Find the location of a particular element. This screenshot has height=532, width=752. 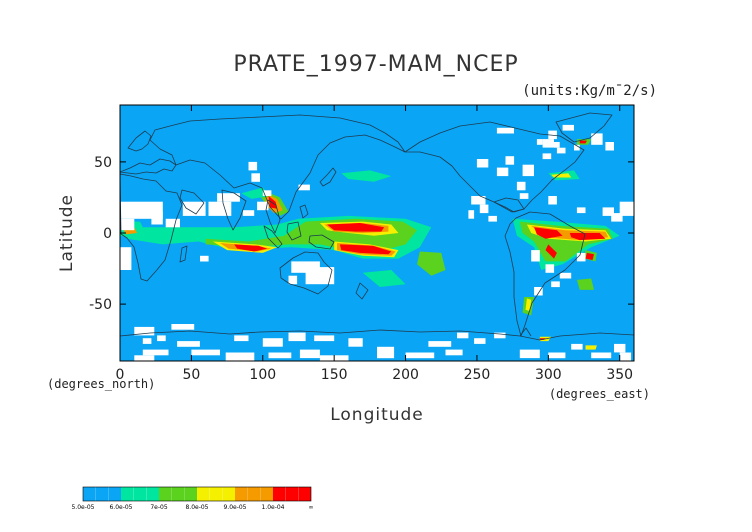

coast-africa is located at coordinates (151, 227).